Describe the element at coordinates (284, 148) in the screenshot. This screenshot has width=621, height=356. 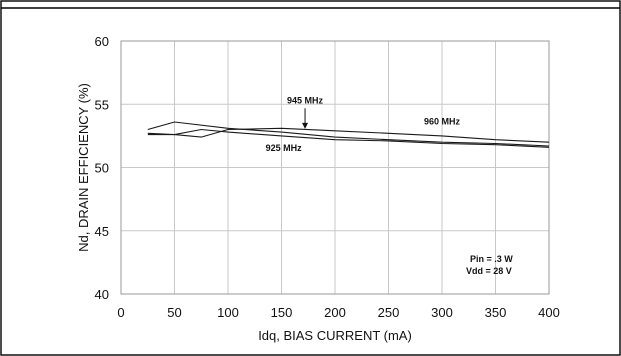
I see `annotation-label: 925 MHz` at that location.